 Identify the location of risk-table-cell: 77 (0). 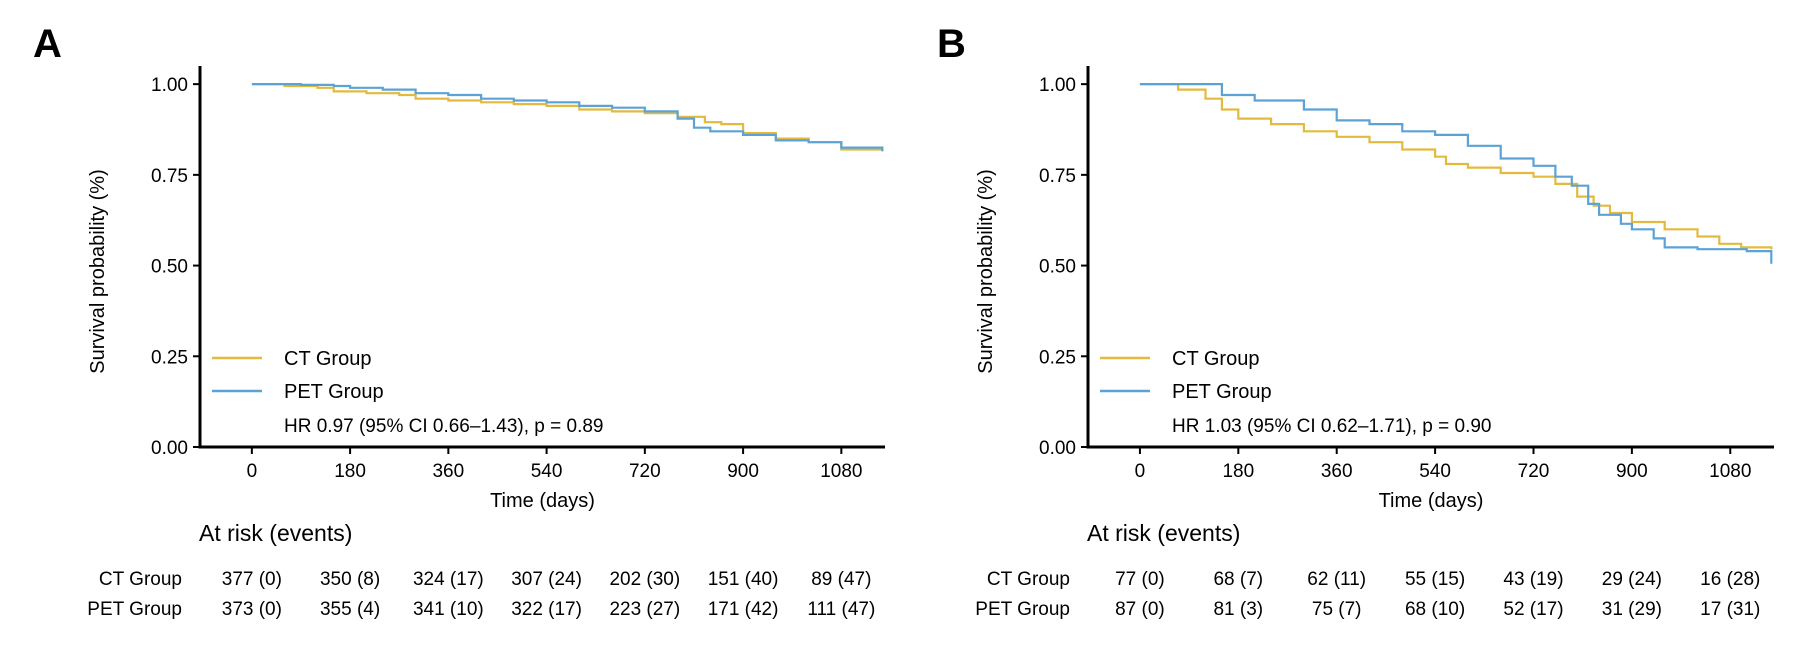
(1140, 579).